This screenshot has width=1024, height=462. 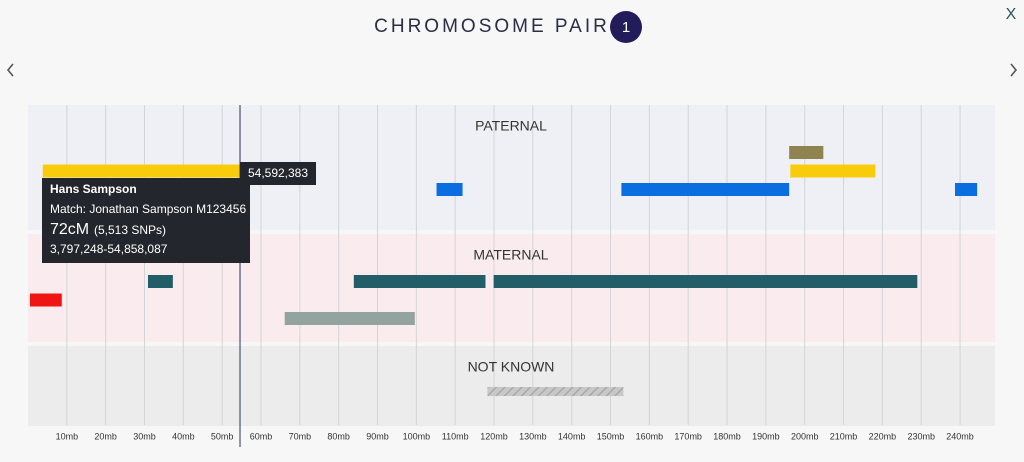 I want to click on x-tick-label: 30mb, so click(x=144, y=436).